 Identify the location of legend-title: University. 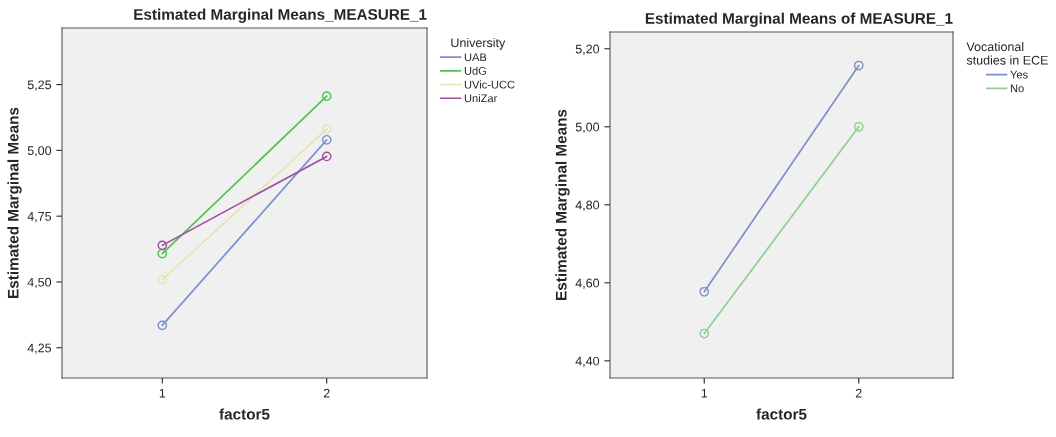
(478, 44).